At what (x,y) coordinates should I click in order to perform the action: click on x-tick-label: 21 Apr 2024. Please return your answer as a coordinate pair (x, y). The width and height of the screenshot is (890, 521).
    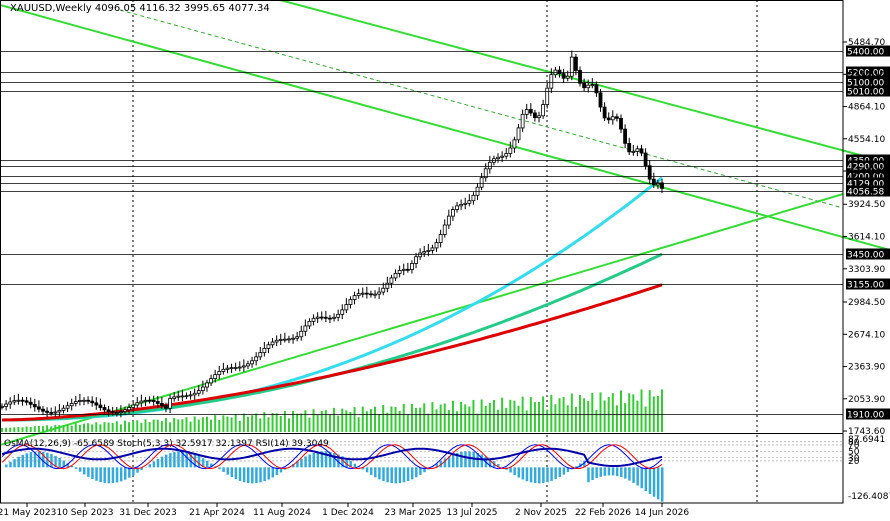
    Looking at the image, I should click on (217, 513).